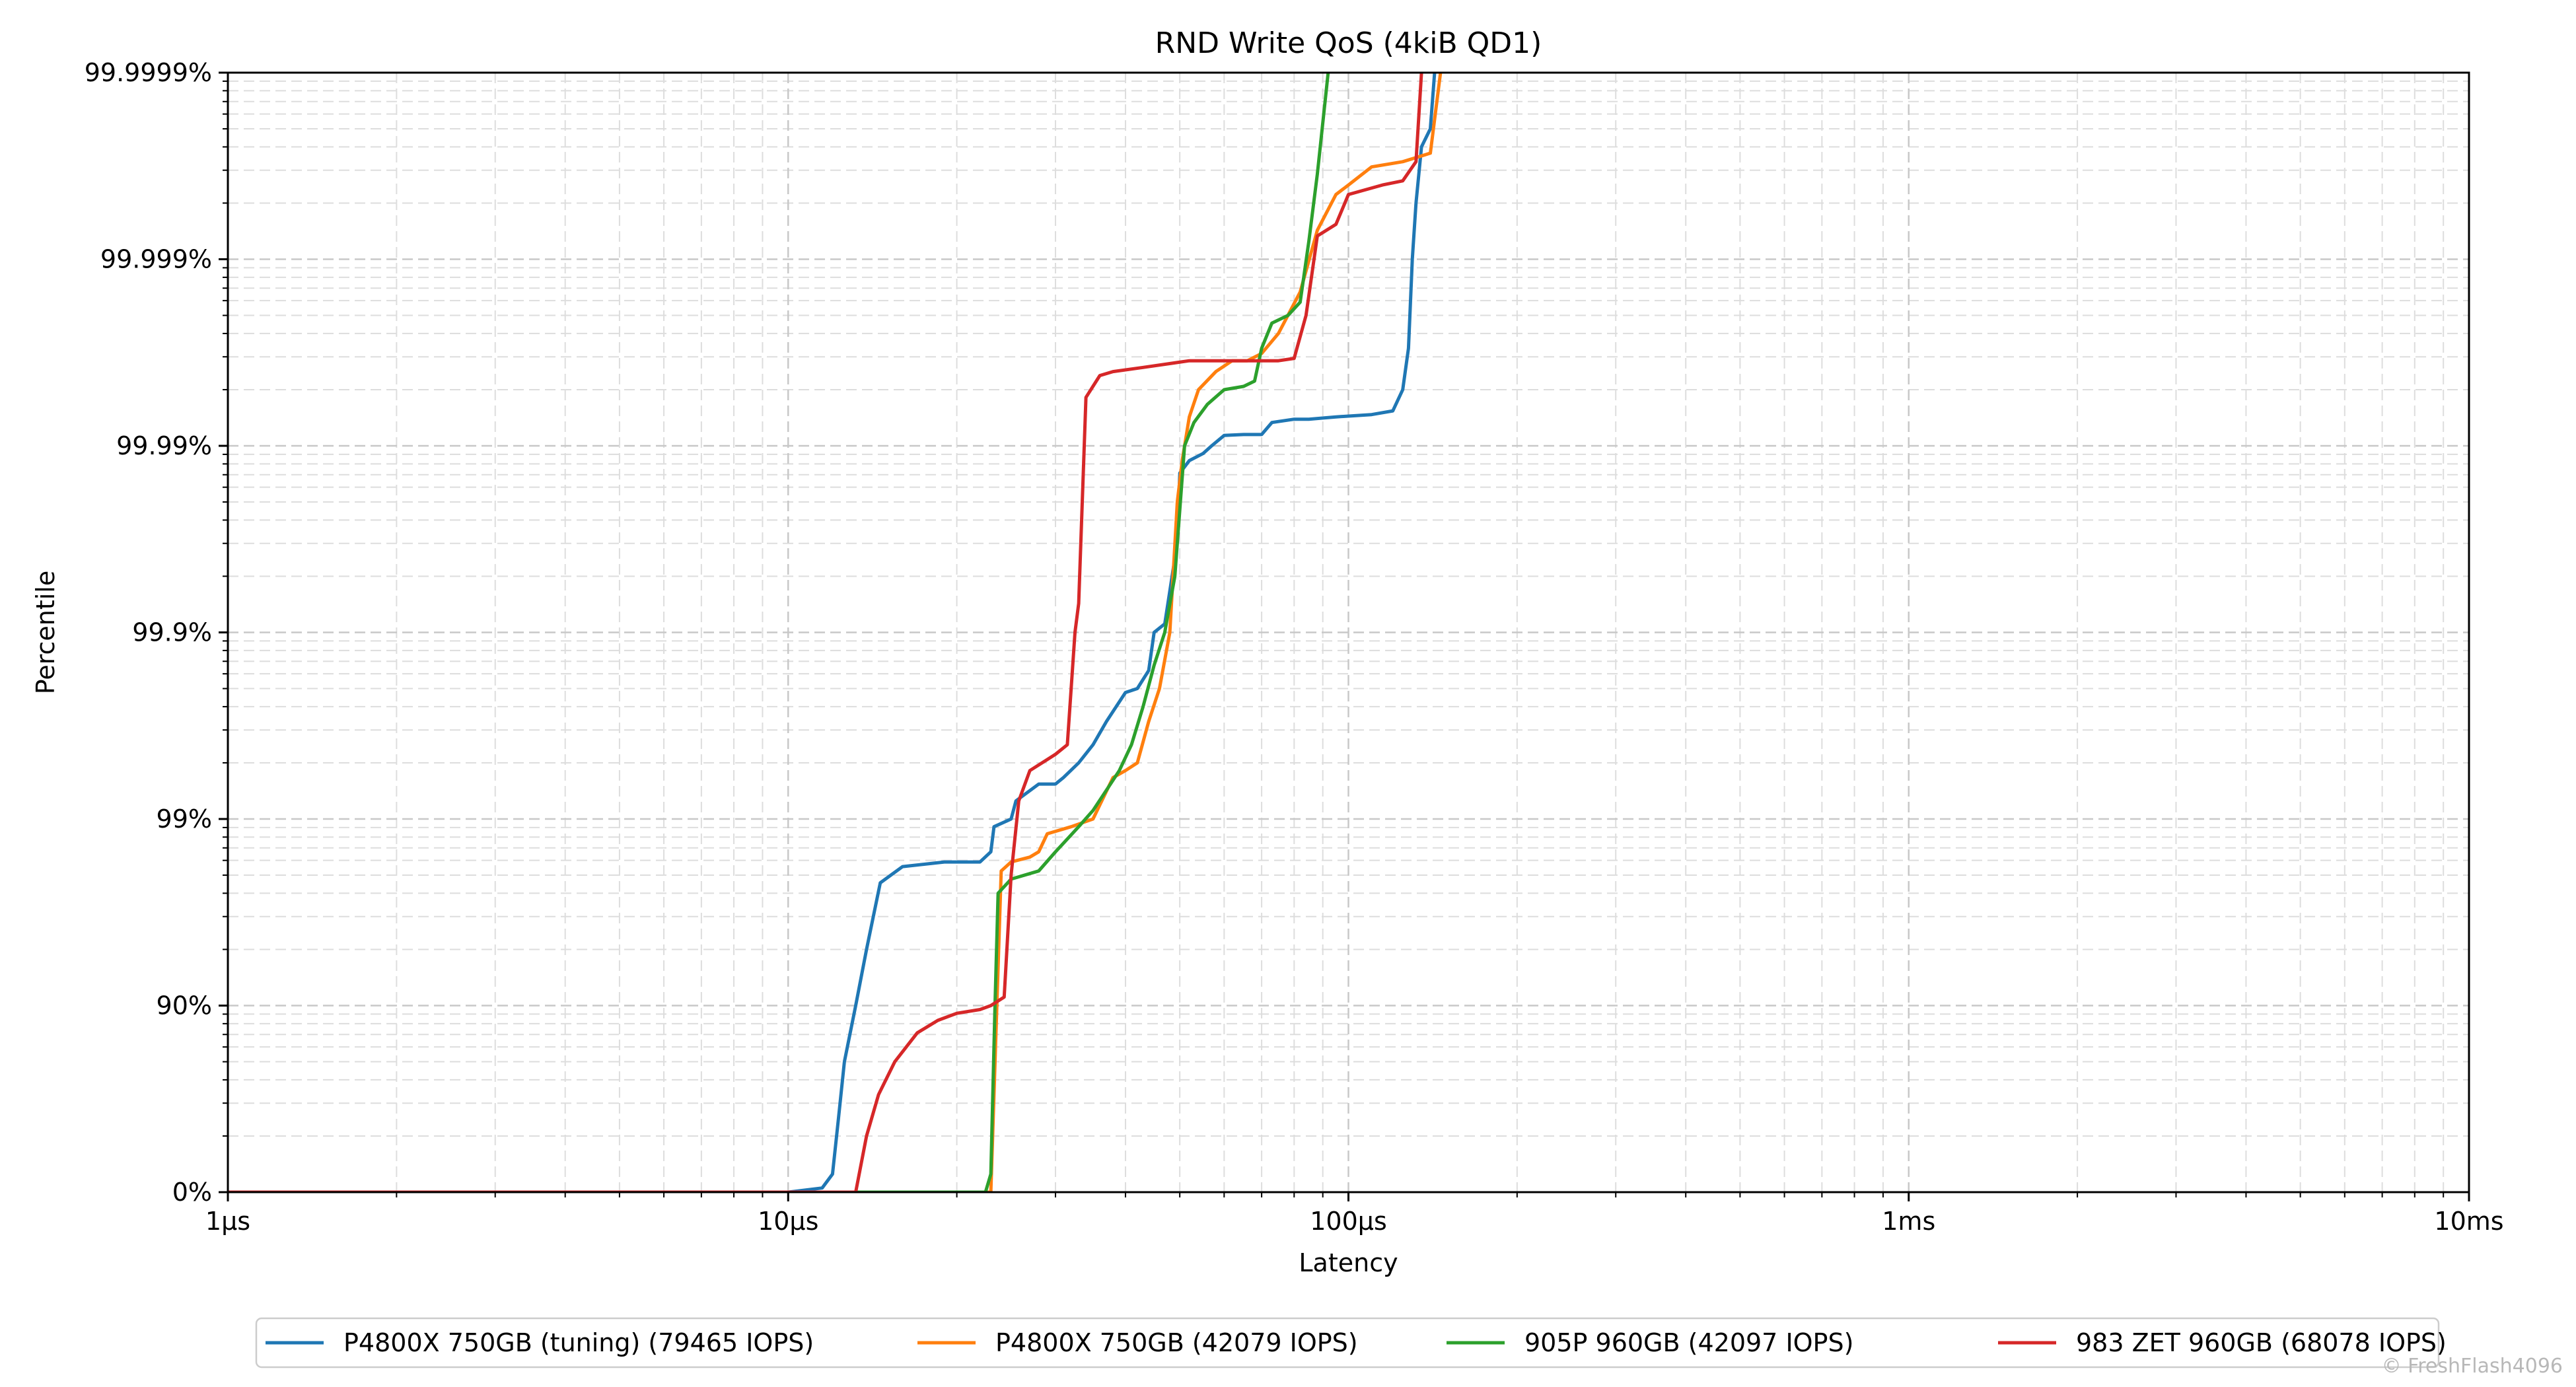 The height and width of the screenshot is (1387, 2576). Describe the element at coordinates (1689, 1342) in the screenshot. I see `legend-label-3: 905P 960GB (42097 IOPS)` at that location.